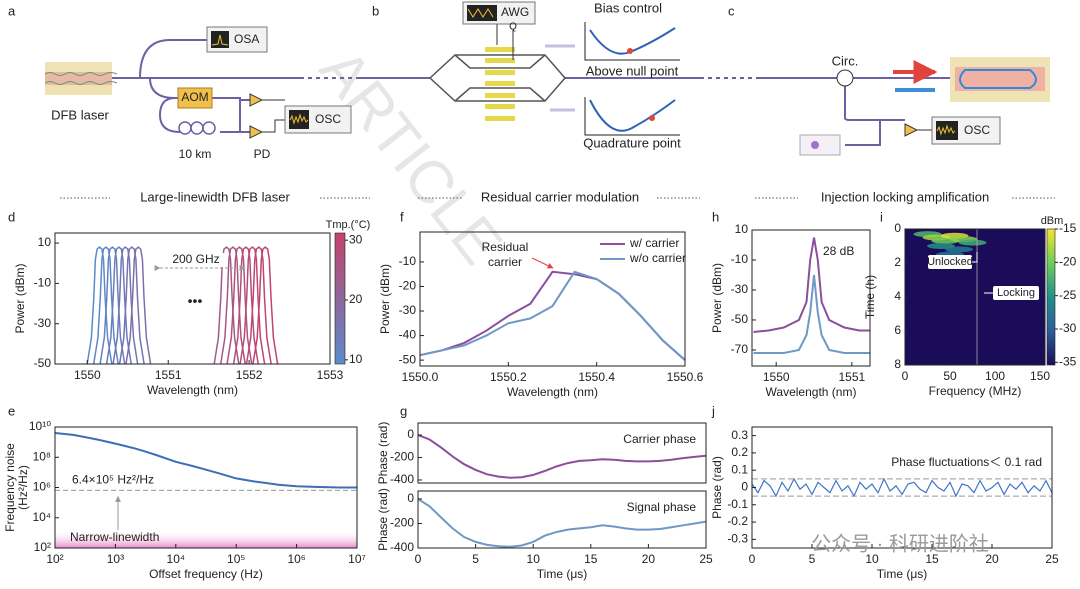 This screenshot has height=589, width=1080. What do you see at coordinates (54, 559) in the screenshot?
I see `x-tick-label: 10²` at bounding box center [54, 559].